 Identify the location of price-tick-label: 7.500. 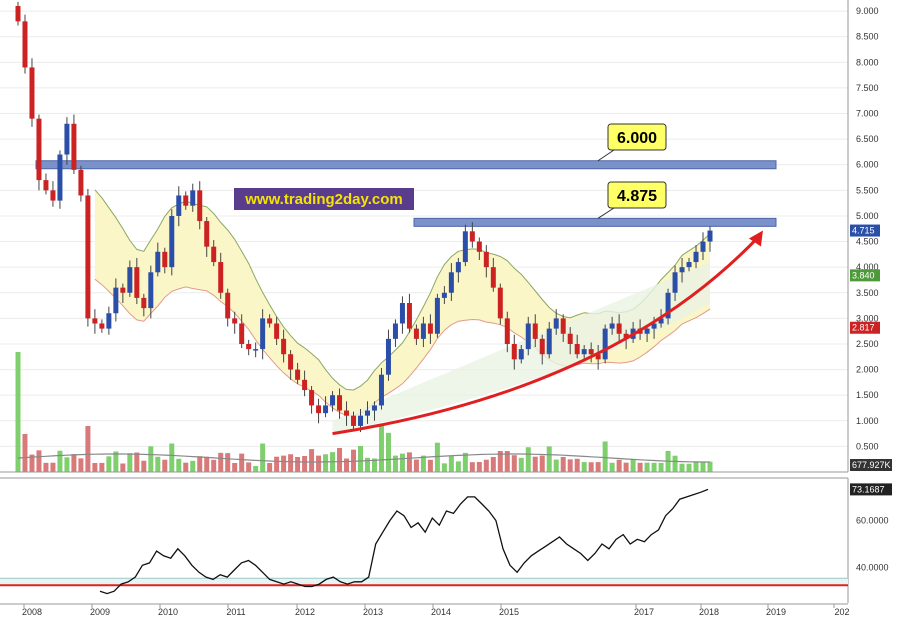
(867, 88).